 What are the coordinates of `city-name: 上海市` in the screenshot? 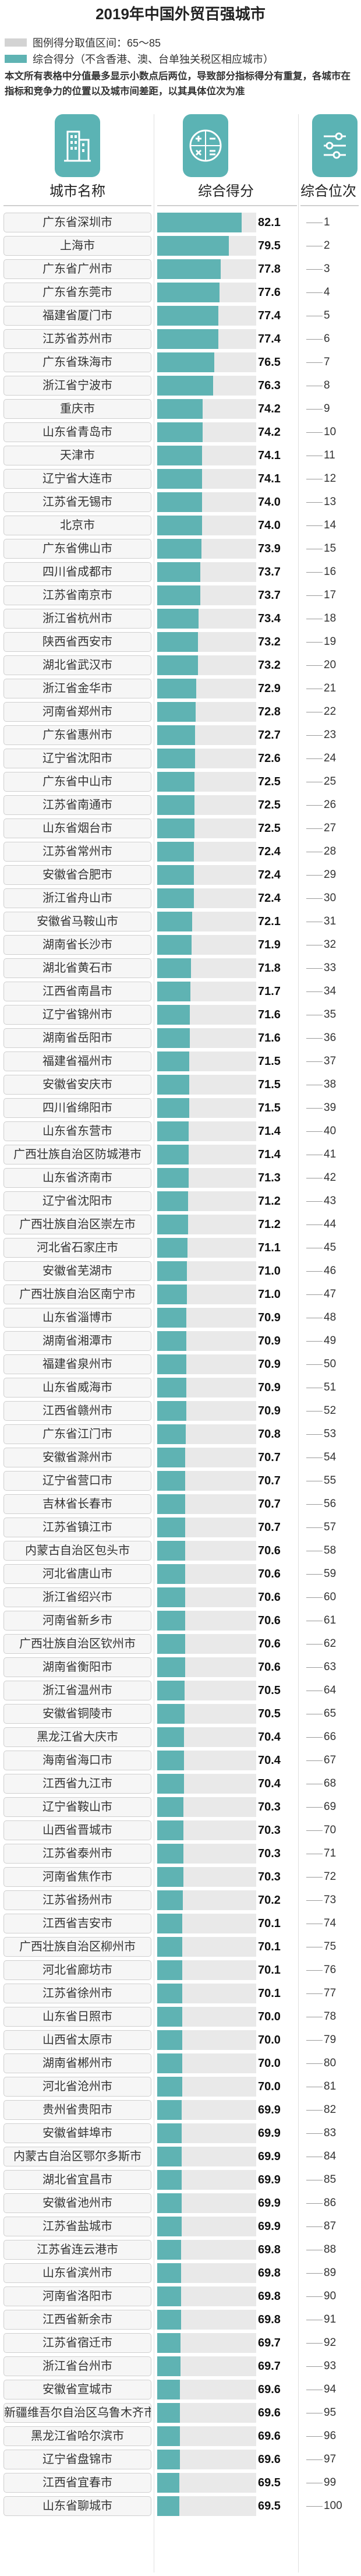 It's located at (77, 246).